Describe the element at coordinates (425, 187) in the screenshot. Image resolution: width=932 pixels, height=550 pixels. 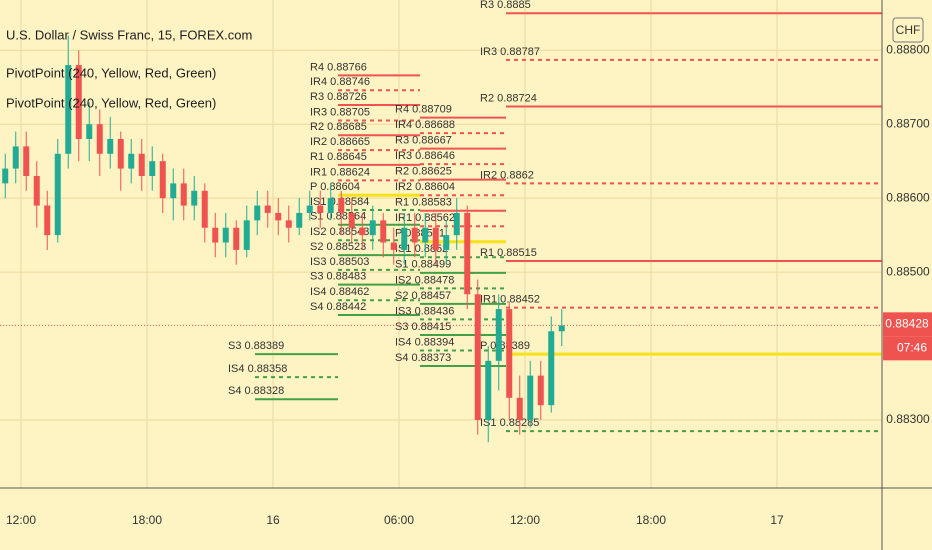
I see `pivot-label: IR2 0.88604` at that location.